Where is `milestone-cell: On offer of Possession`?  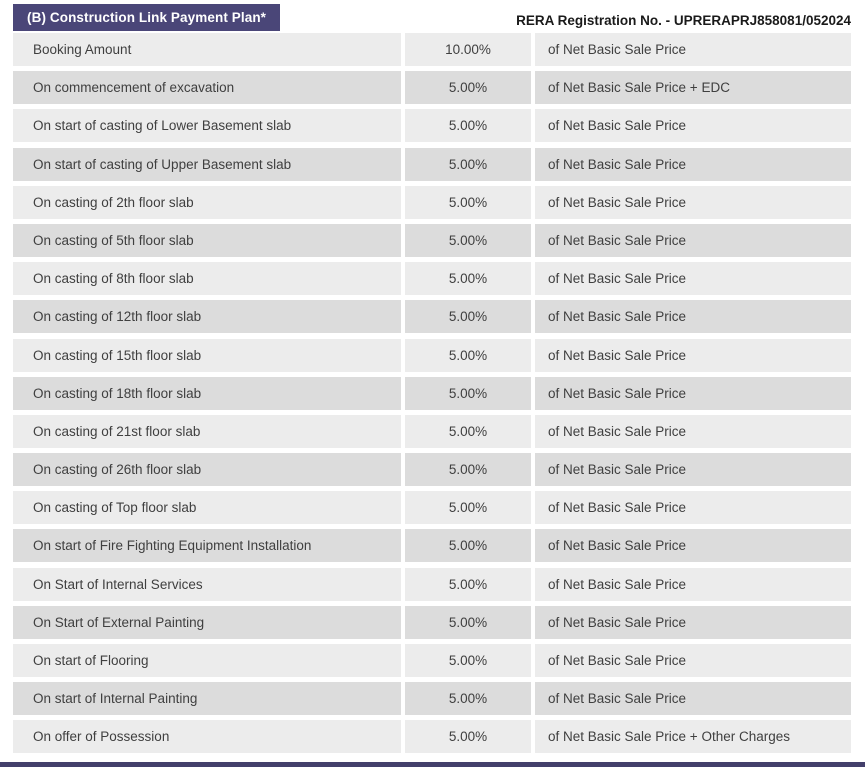 milestone-cell: On offer of Possession is located at coordinates (207, 737).